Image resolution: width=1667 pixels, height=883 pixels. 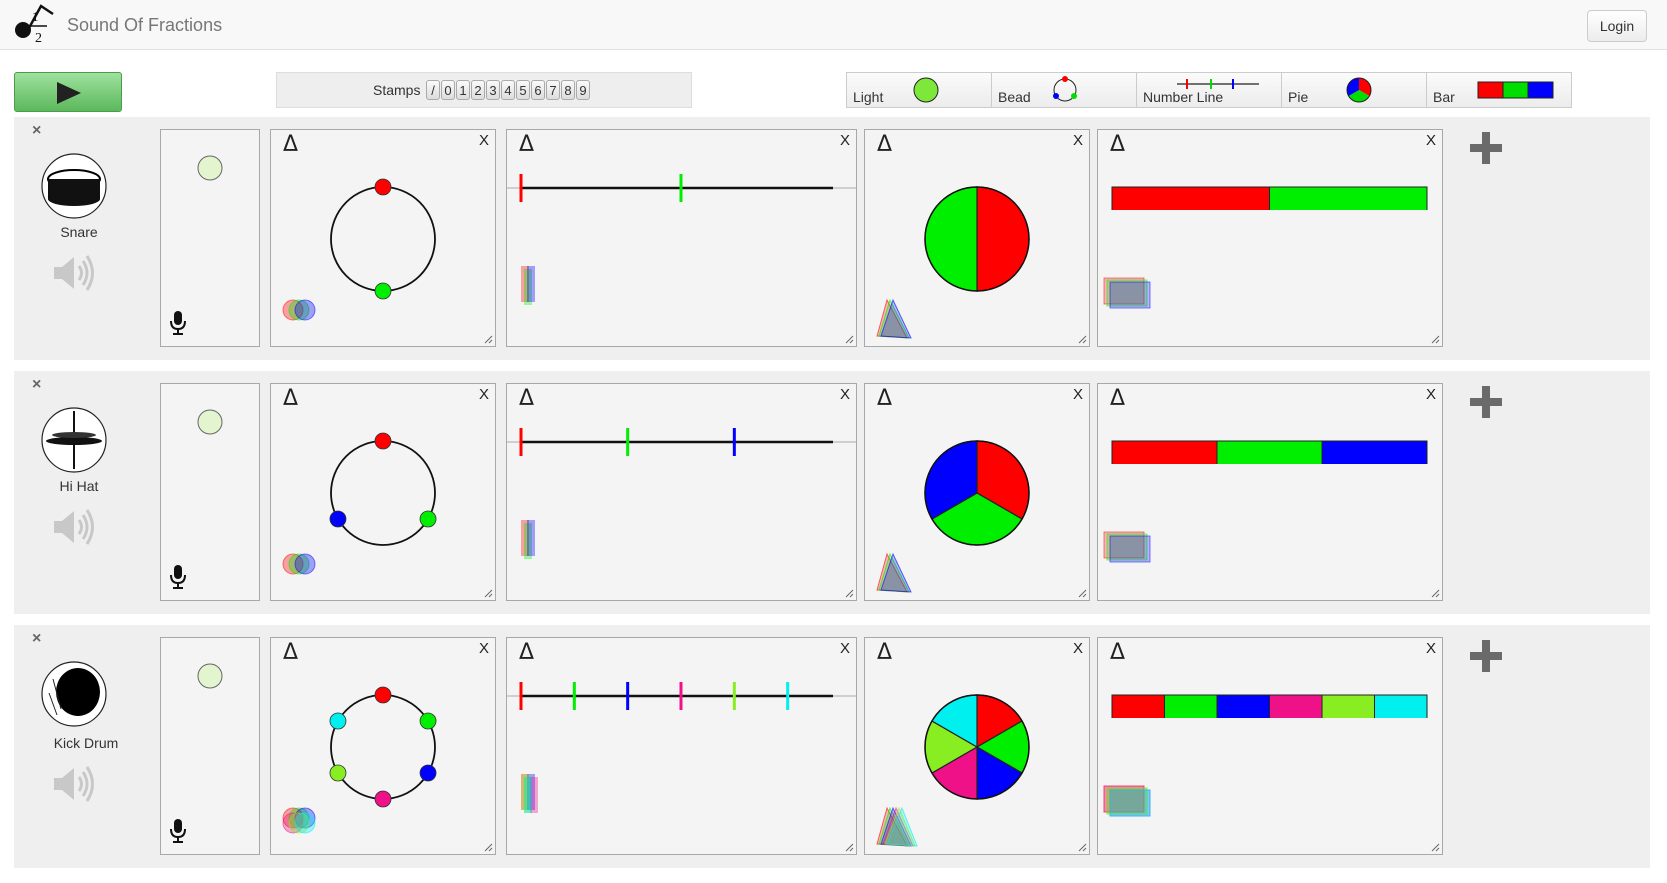 I want to click on stamp-key-5: 5, so click(x=523, y=90).